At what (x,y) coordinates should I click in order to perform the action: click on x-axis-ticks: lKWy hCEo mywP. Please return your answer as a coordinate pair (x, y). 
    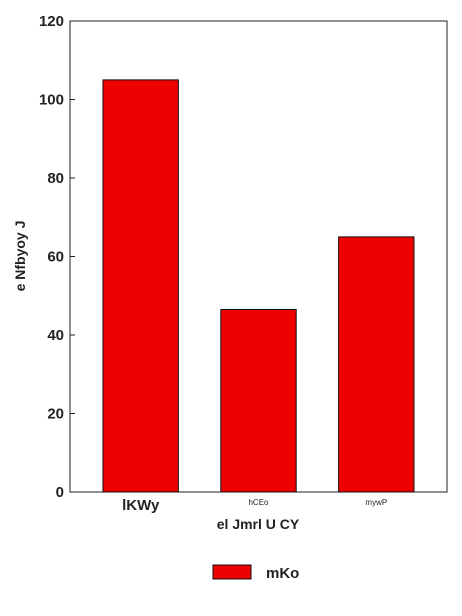
    Looking at the image, I should click on (254, 505).